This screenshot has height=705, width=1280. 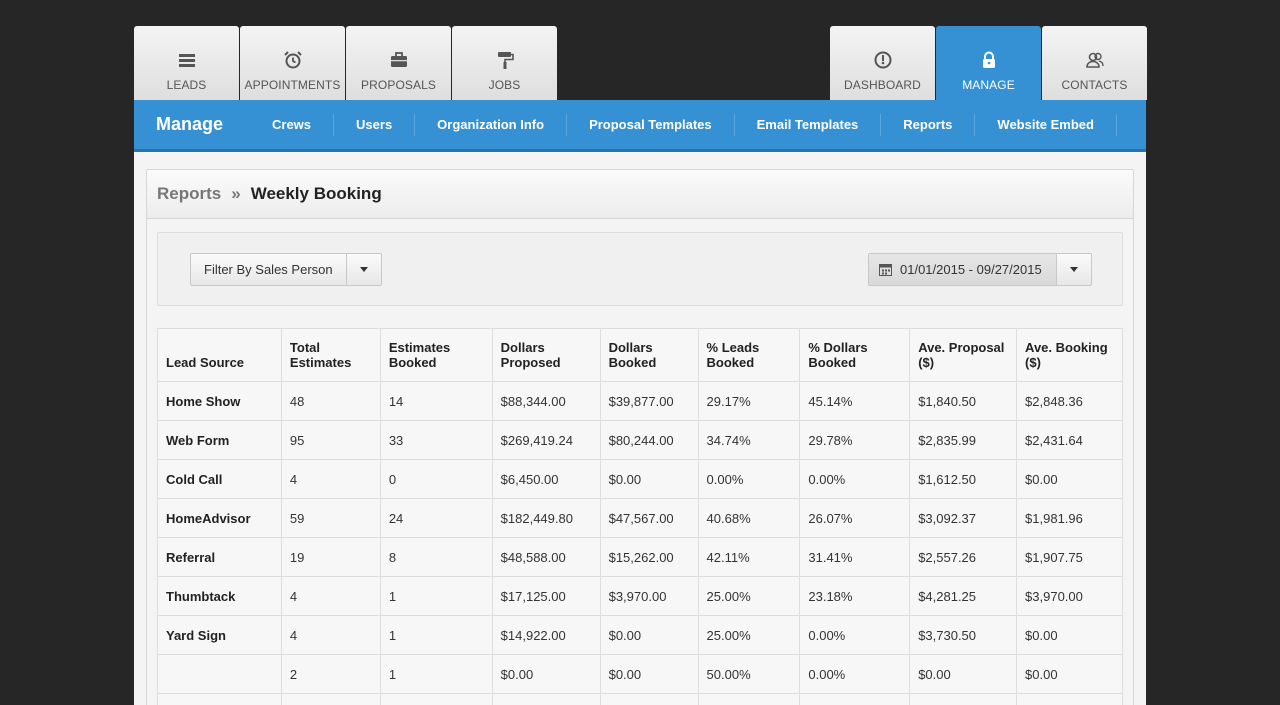 I want to click on table-cell: 2, so click(x=330, y=674).